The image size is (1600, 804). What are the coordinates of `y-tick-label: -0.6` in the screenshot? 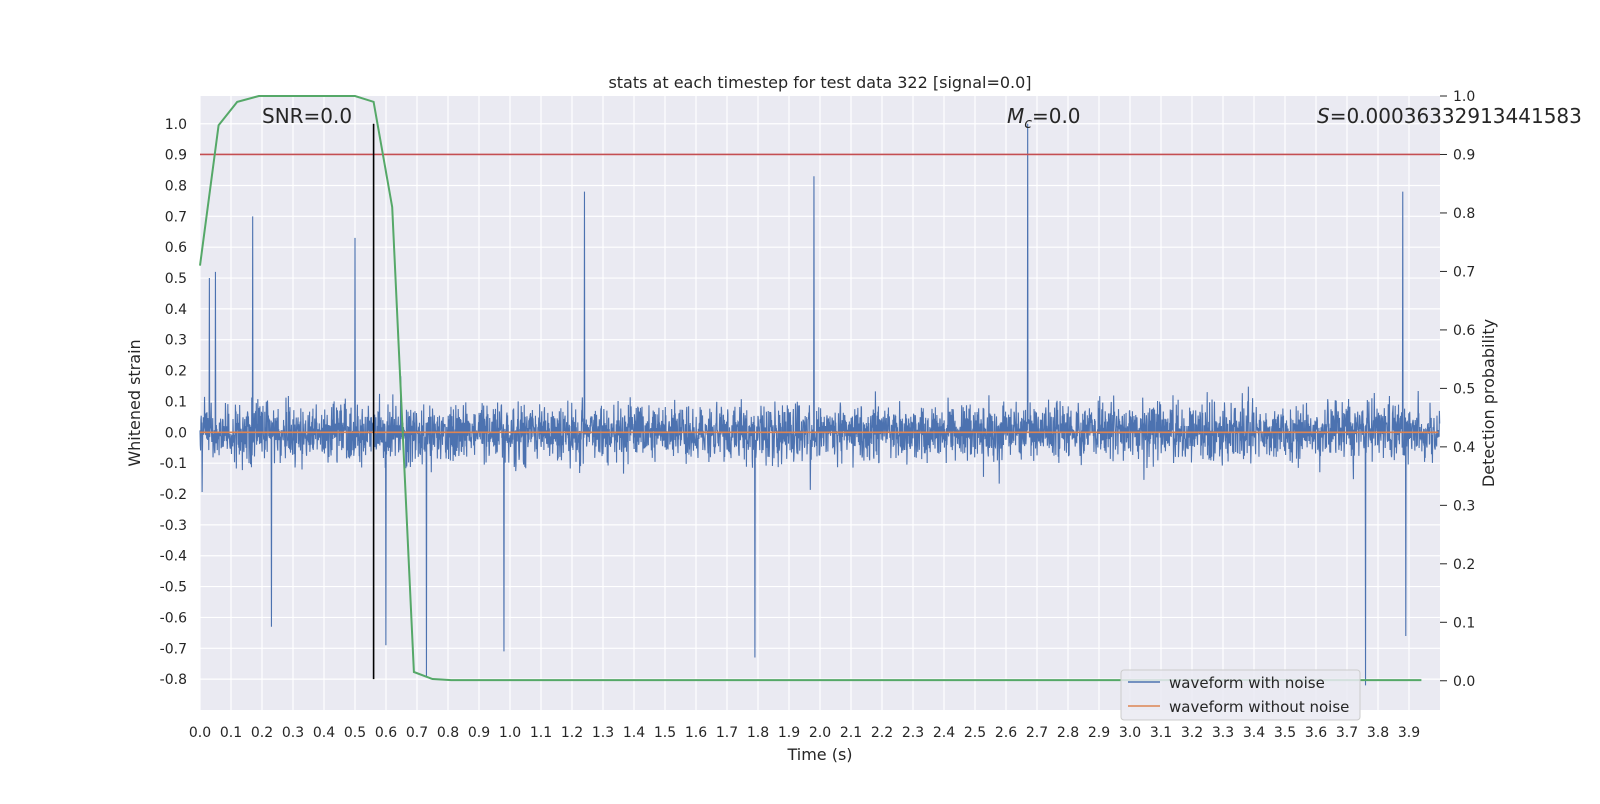 It's located at (173, 618).